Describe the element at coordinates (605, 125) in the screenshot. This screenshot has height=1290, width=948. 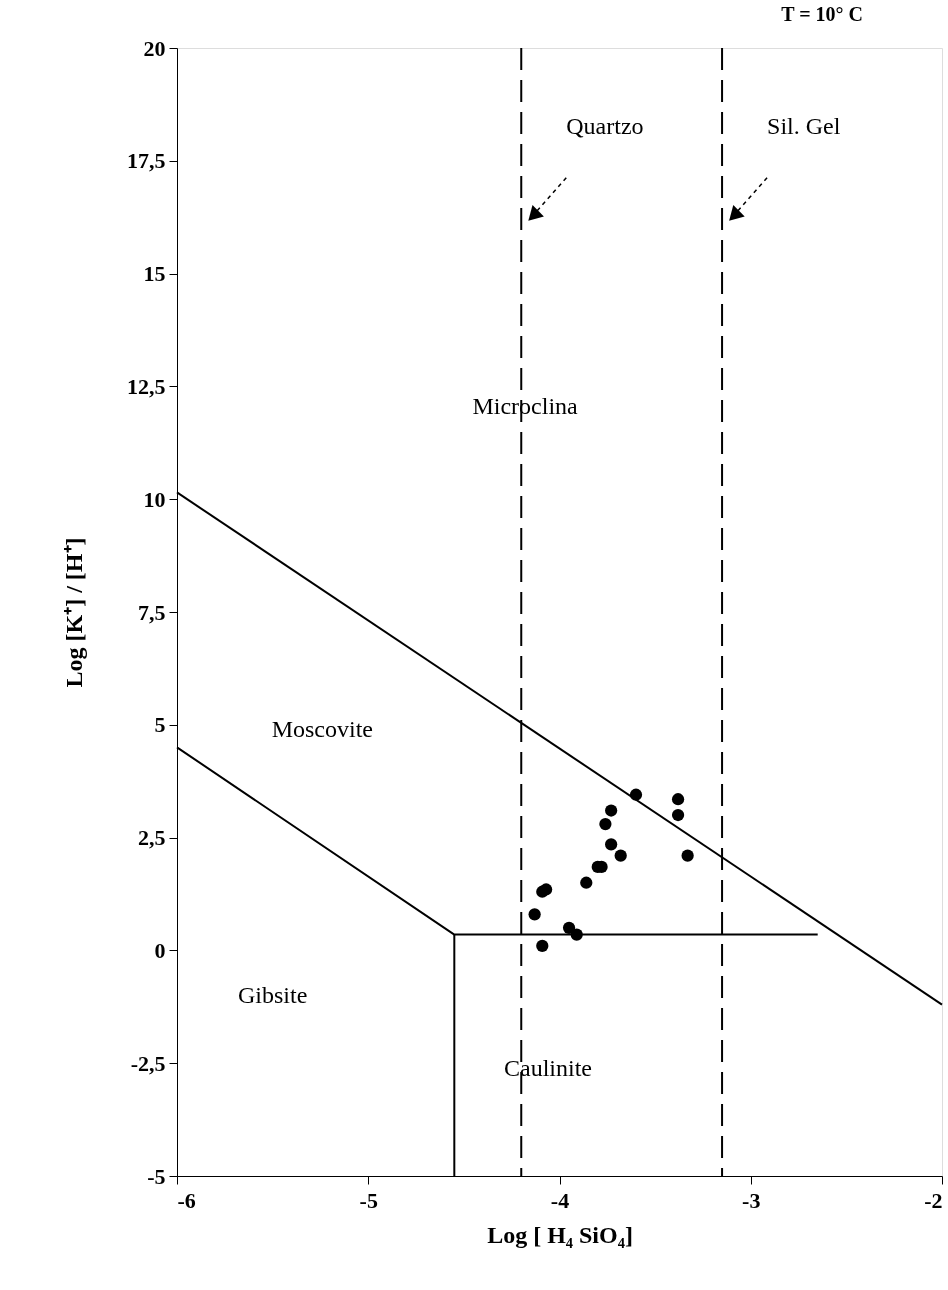
I see `ref-line-label: Quartzo` at that location.